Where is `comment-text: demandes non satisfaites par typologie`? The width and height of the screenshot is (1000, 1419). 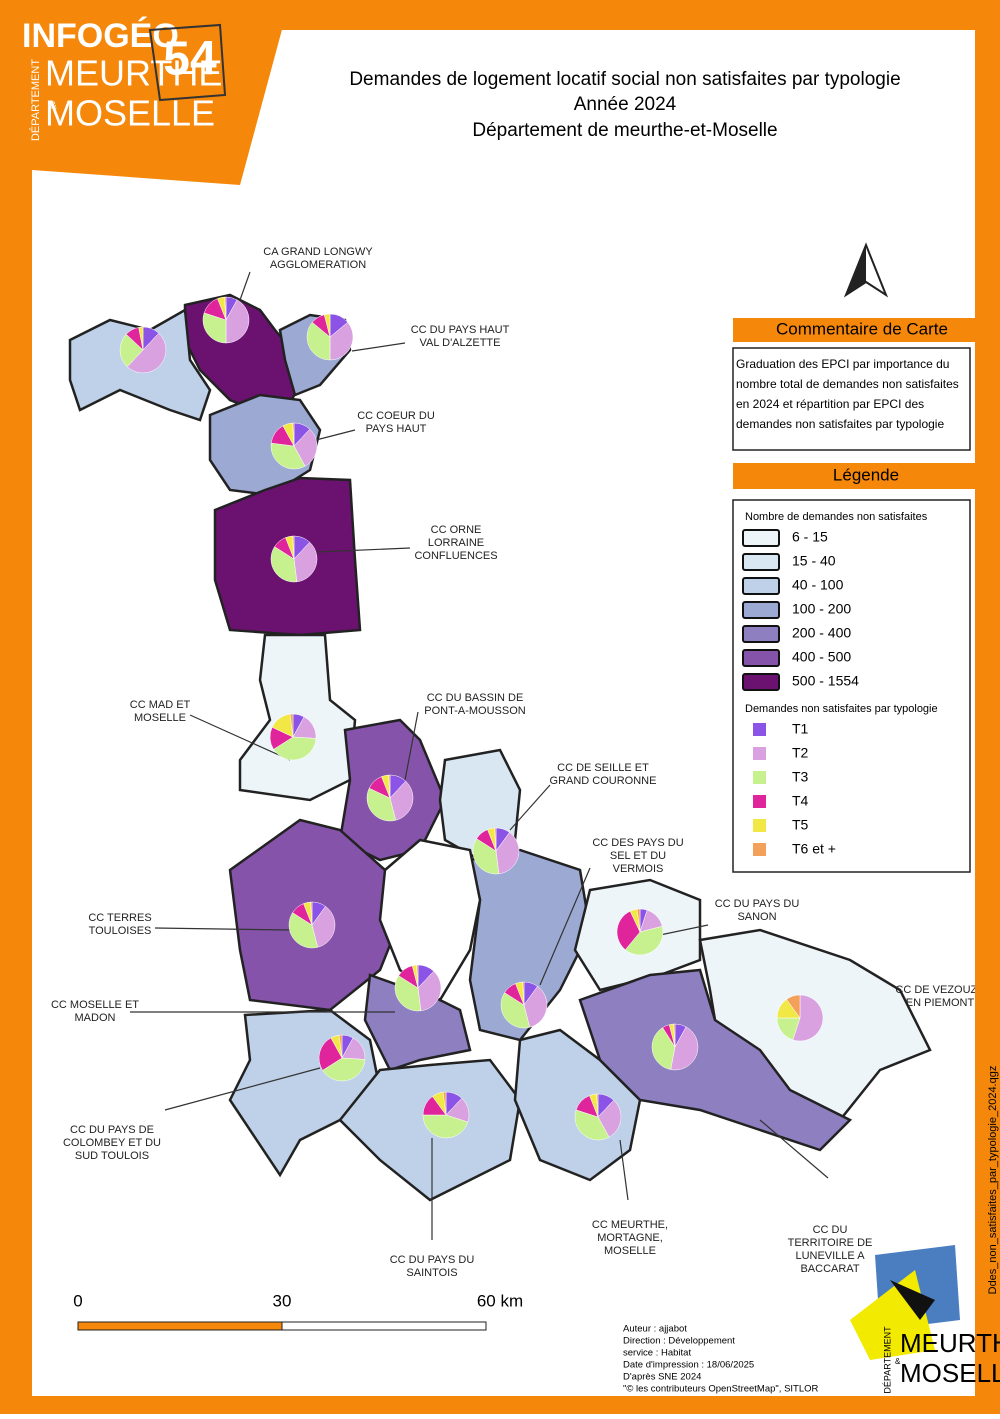 comment-text: demandes non satisfaites par typologie is located at coordinates (840, 424).